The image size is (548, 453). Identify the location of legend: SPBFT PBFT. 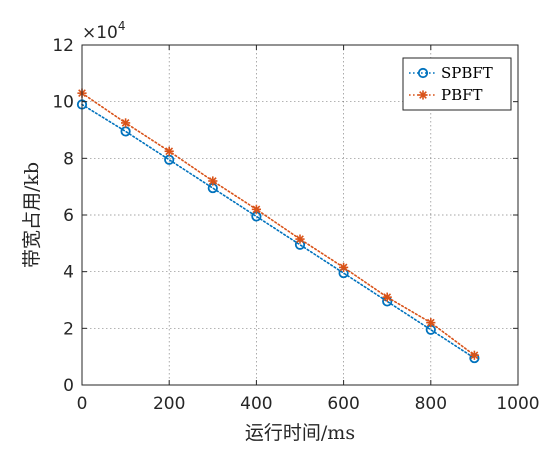
(457, 84).